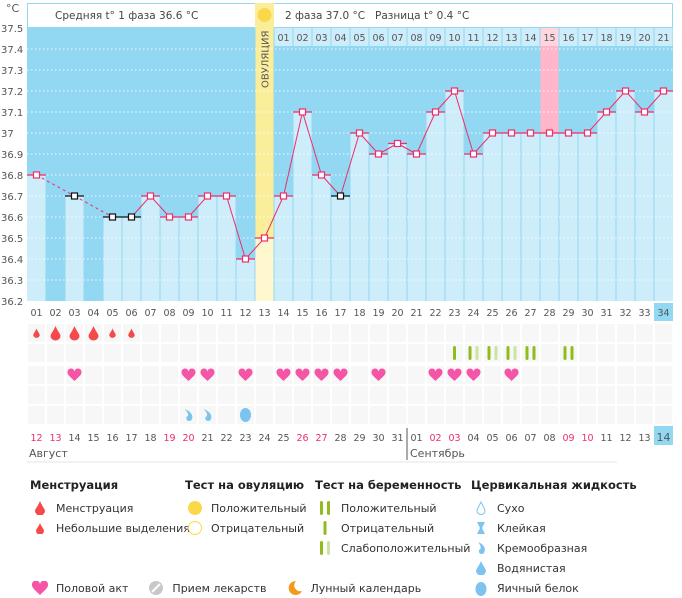  Describe the element at coordinates (481, 588) in the screenshot. I see `egg-white-icon` at that location.